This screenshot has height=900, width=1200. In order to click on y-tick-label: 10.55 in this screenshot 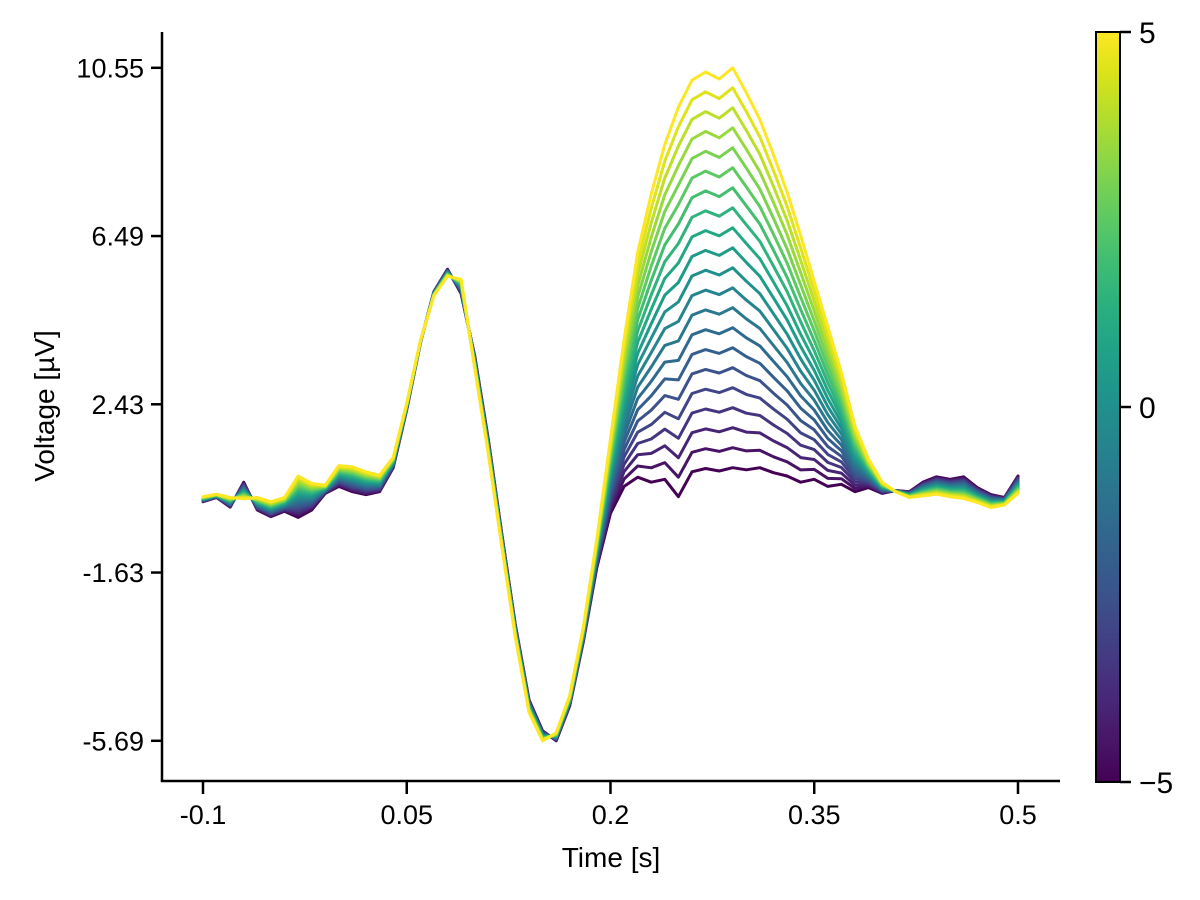, I will do `click(110, 68)`.